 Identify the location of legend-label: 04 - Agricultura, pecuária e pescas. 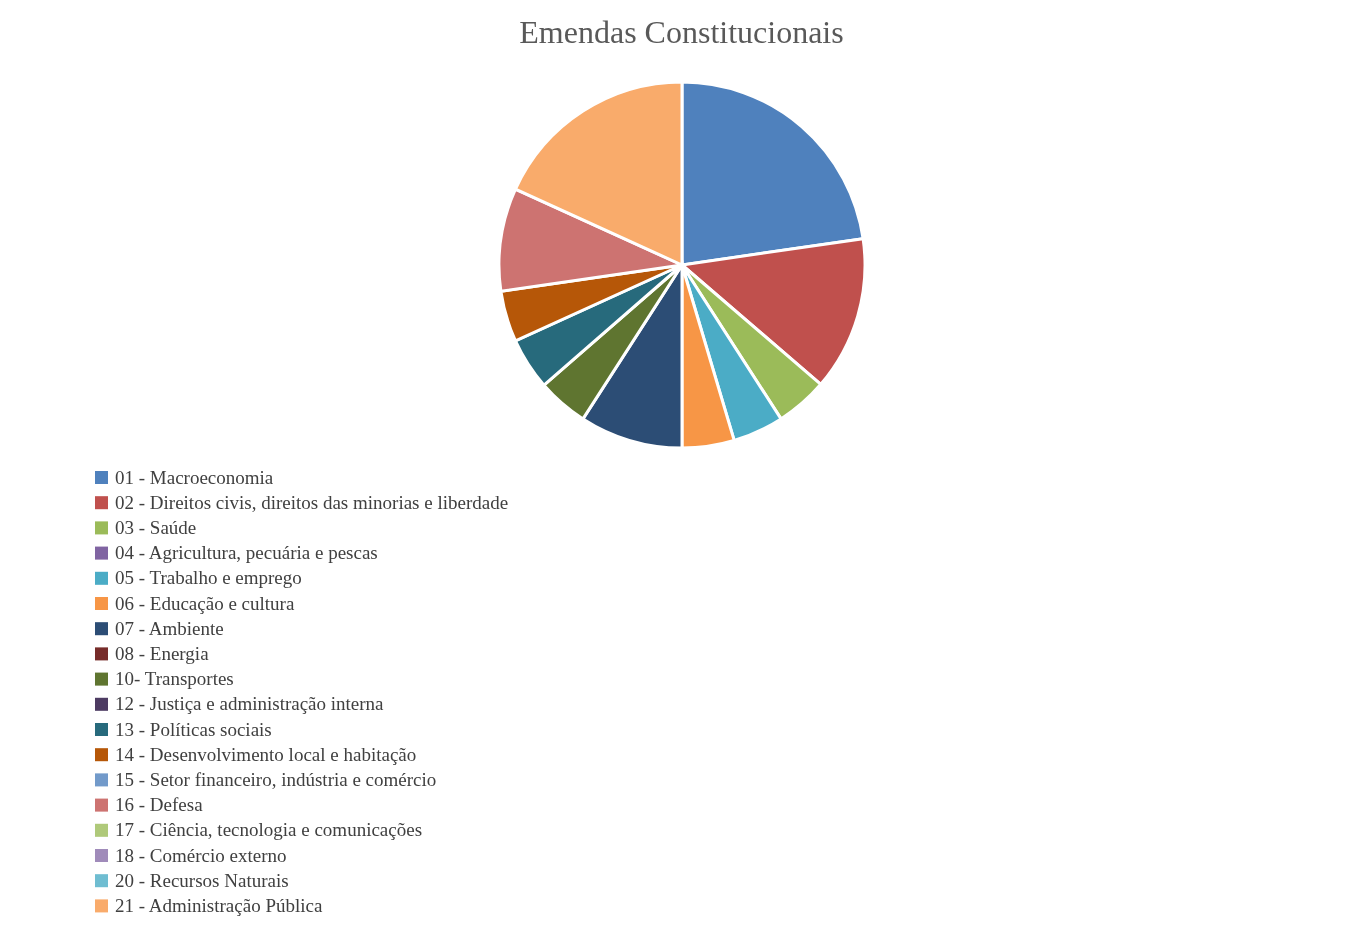
(246, 553).